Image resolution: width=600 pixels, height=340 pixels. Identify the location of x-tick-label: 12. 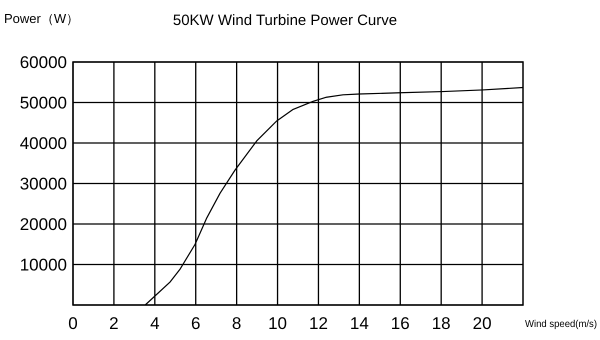
(318, 323).